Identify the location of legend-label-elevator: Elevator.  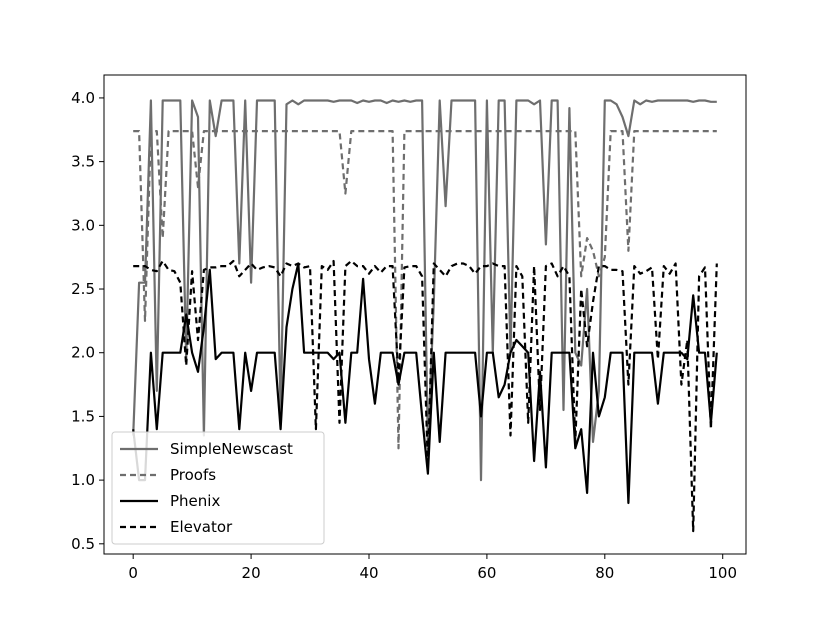
(201, 527).